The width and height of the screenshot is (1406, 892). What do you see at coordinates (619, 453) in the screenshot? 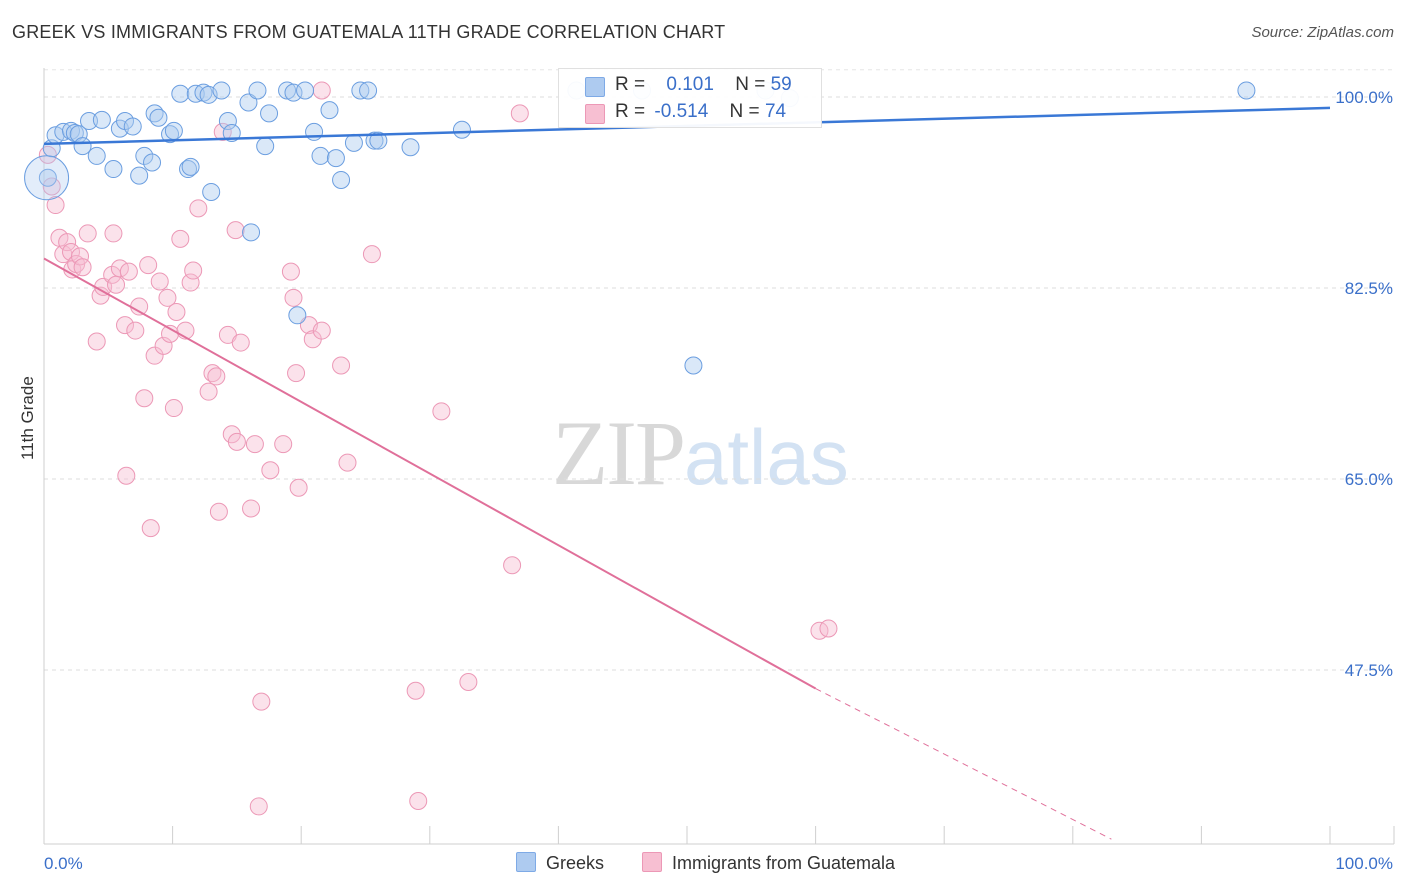
I see `watermark-zip: ZIP` at bounding box center [619, 453].